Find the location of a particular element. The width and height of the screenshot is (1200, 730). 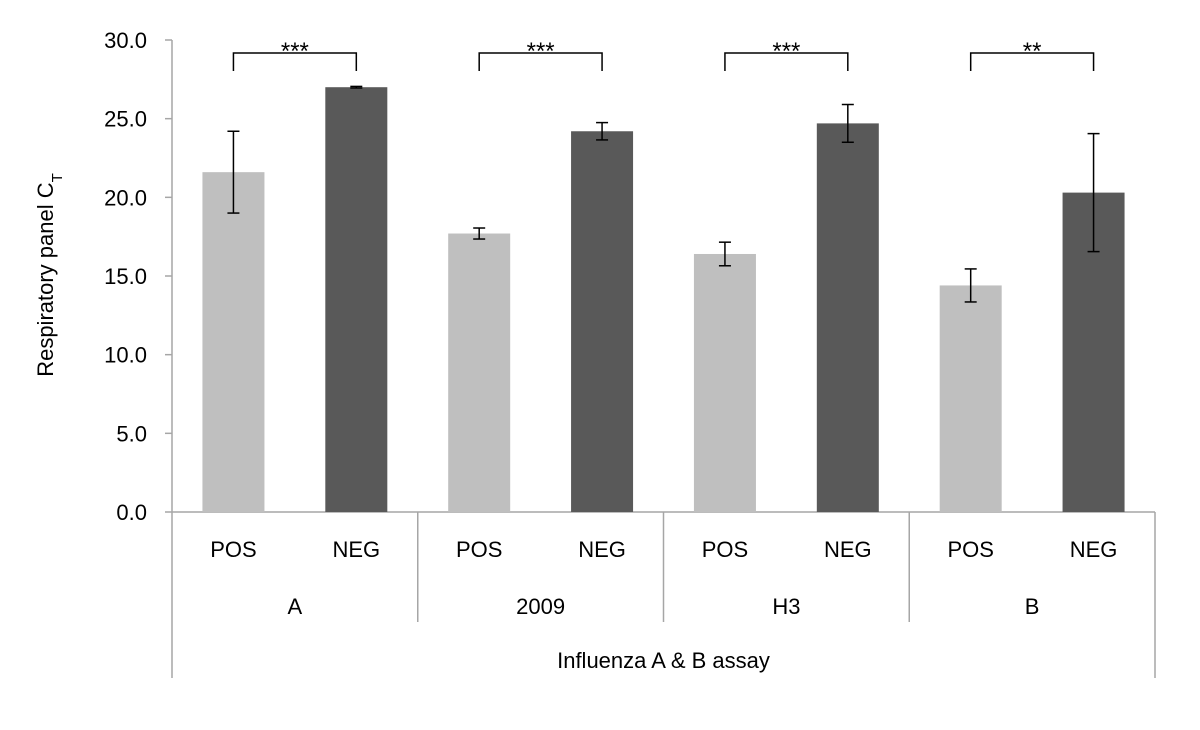

group-label: B is located at coordinates (1032, 606).